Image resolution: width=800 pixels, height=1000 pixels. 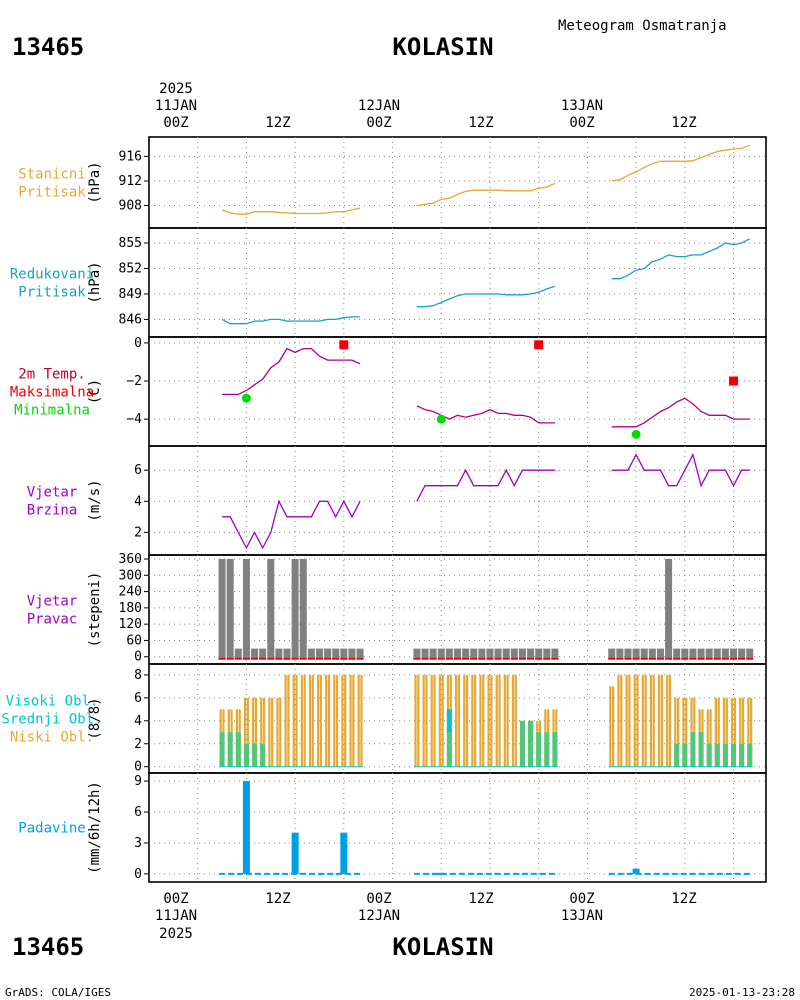 I want to click on panel-title-line: Maksimalna, so click(x=52, y=393).